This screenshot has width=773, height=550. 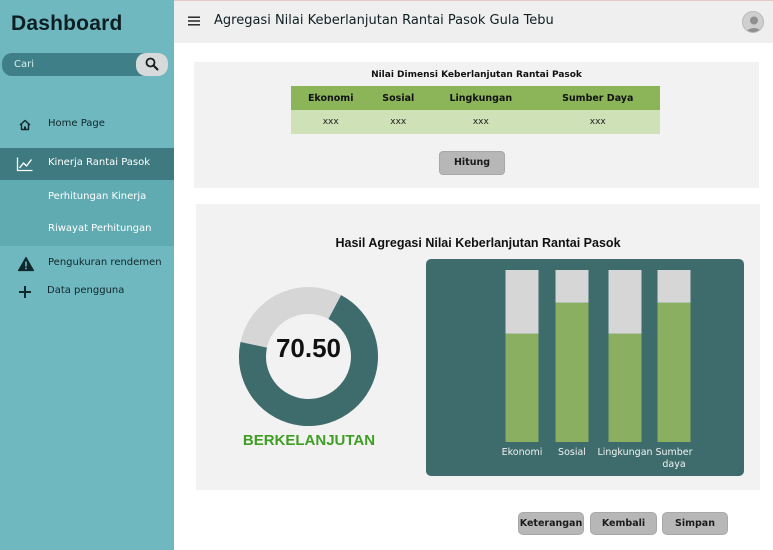 I want to click on sidebar-item-label: Data pengguna, so click(x=86, y=290).